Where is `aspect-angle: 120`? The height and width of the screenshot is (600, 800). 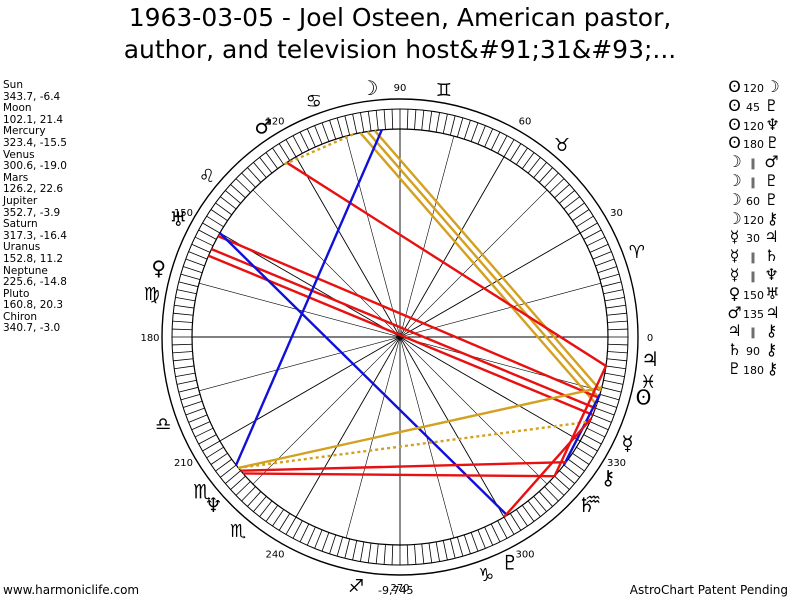 aspect-angle: 120 is located at coordinates (753, 126).